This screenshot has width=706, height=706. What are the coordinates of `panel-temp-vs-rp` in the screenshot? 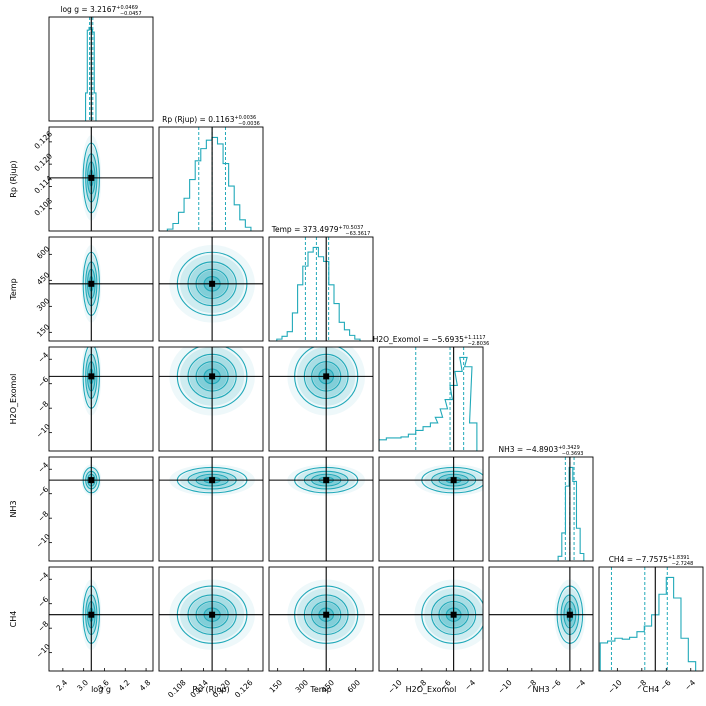 It's located at (211, 289).